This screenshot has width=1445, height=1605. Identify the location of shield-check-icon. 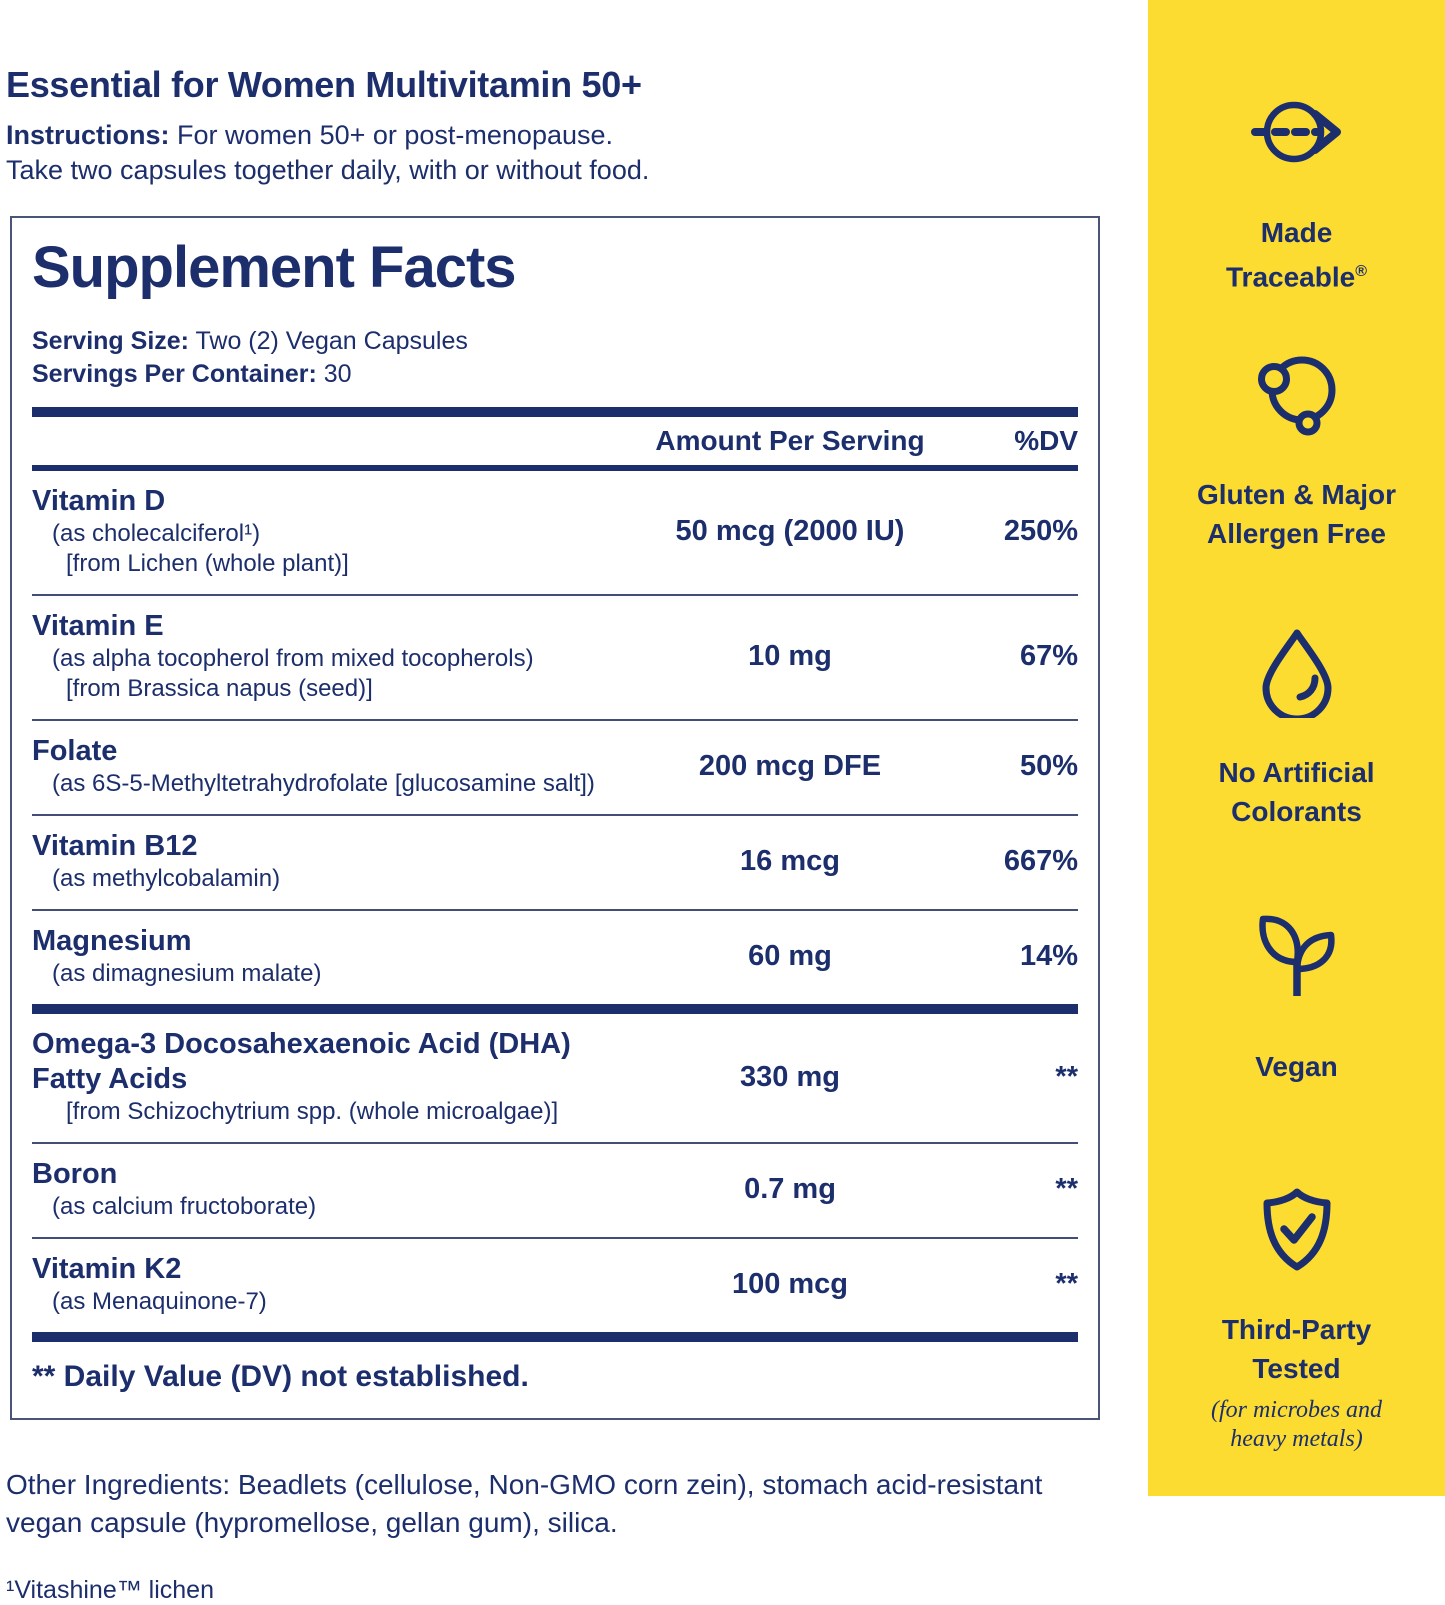
(1297, 1231).